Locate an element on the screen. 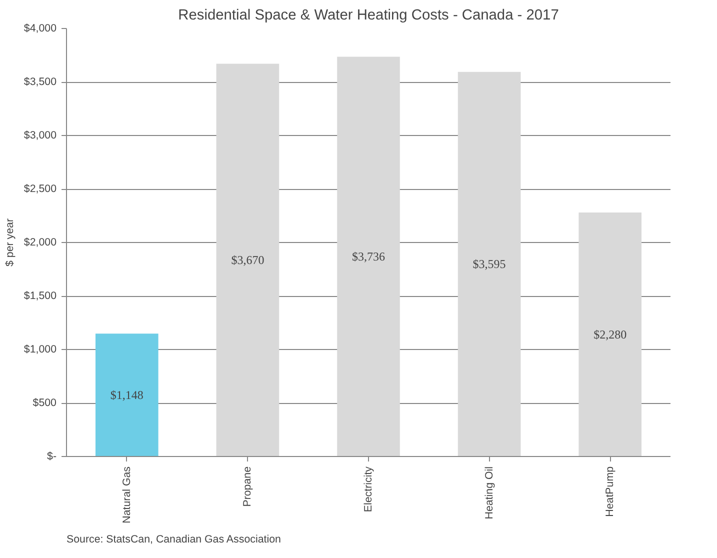  y-tick-label: $1,000 is located at coordinates (40, 350).